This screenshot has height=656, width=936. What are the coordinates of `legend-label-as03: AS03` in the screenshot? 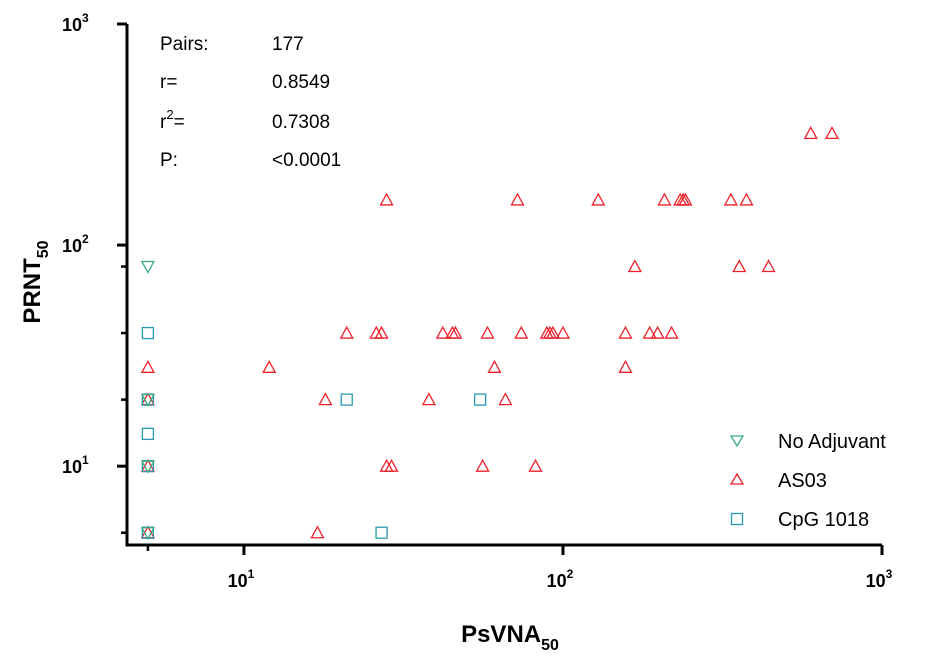 It's located at (802, 481).